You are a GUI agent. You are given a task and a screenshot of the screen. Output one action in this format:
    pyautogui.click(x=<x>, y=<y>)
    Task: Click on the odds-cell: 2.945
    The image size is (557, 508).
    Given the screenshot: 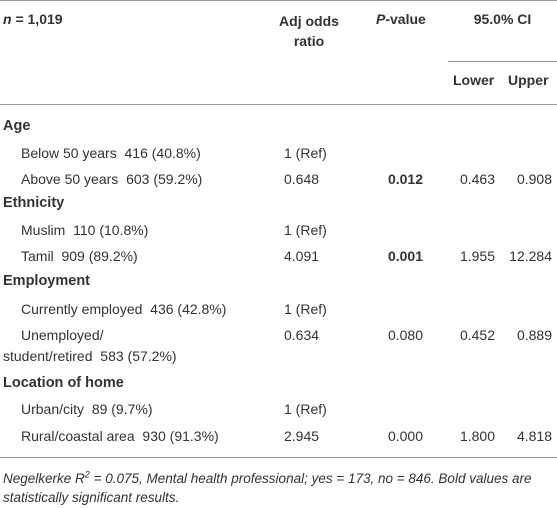 What is the action you would take?
    pyautogui.click(x=302, y=436)
    